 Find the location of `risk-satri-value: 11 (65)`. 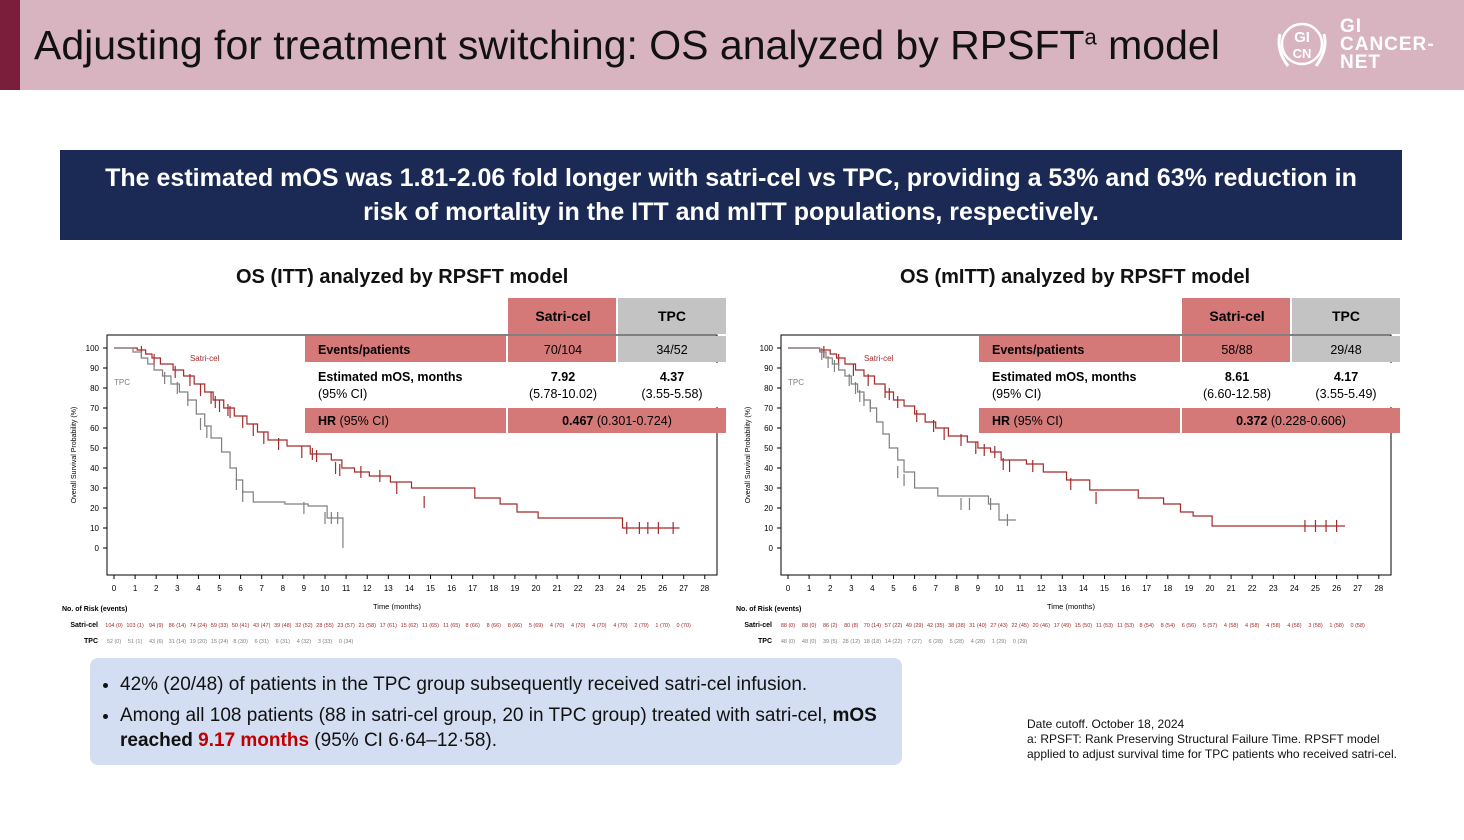

risk-satri-value: 11 (65) is located at coordinates (430, 626).